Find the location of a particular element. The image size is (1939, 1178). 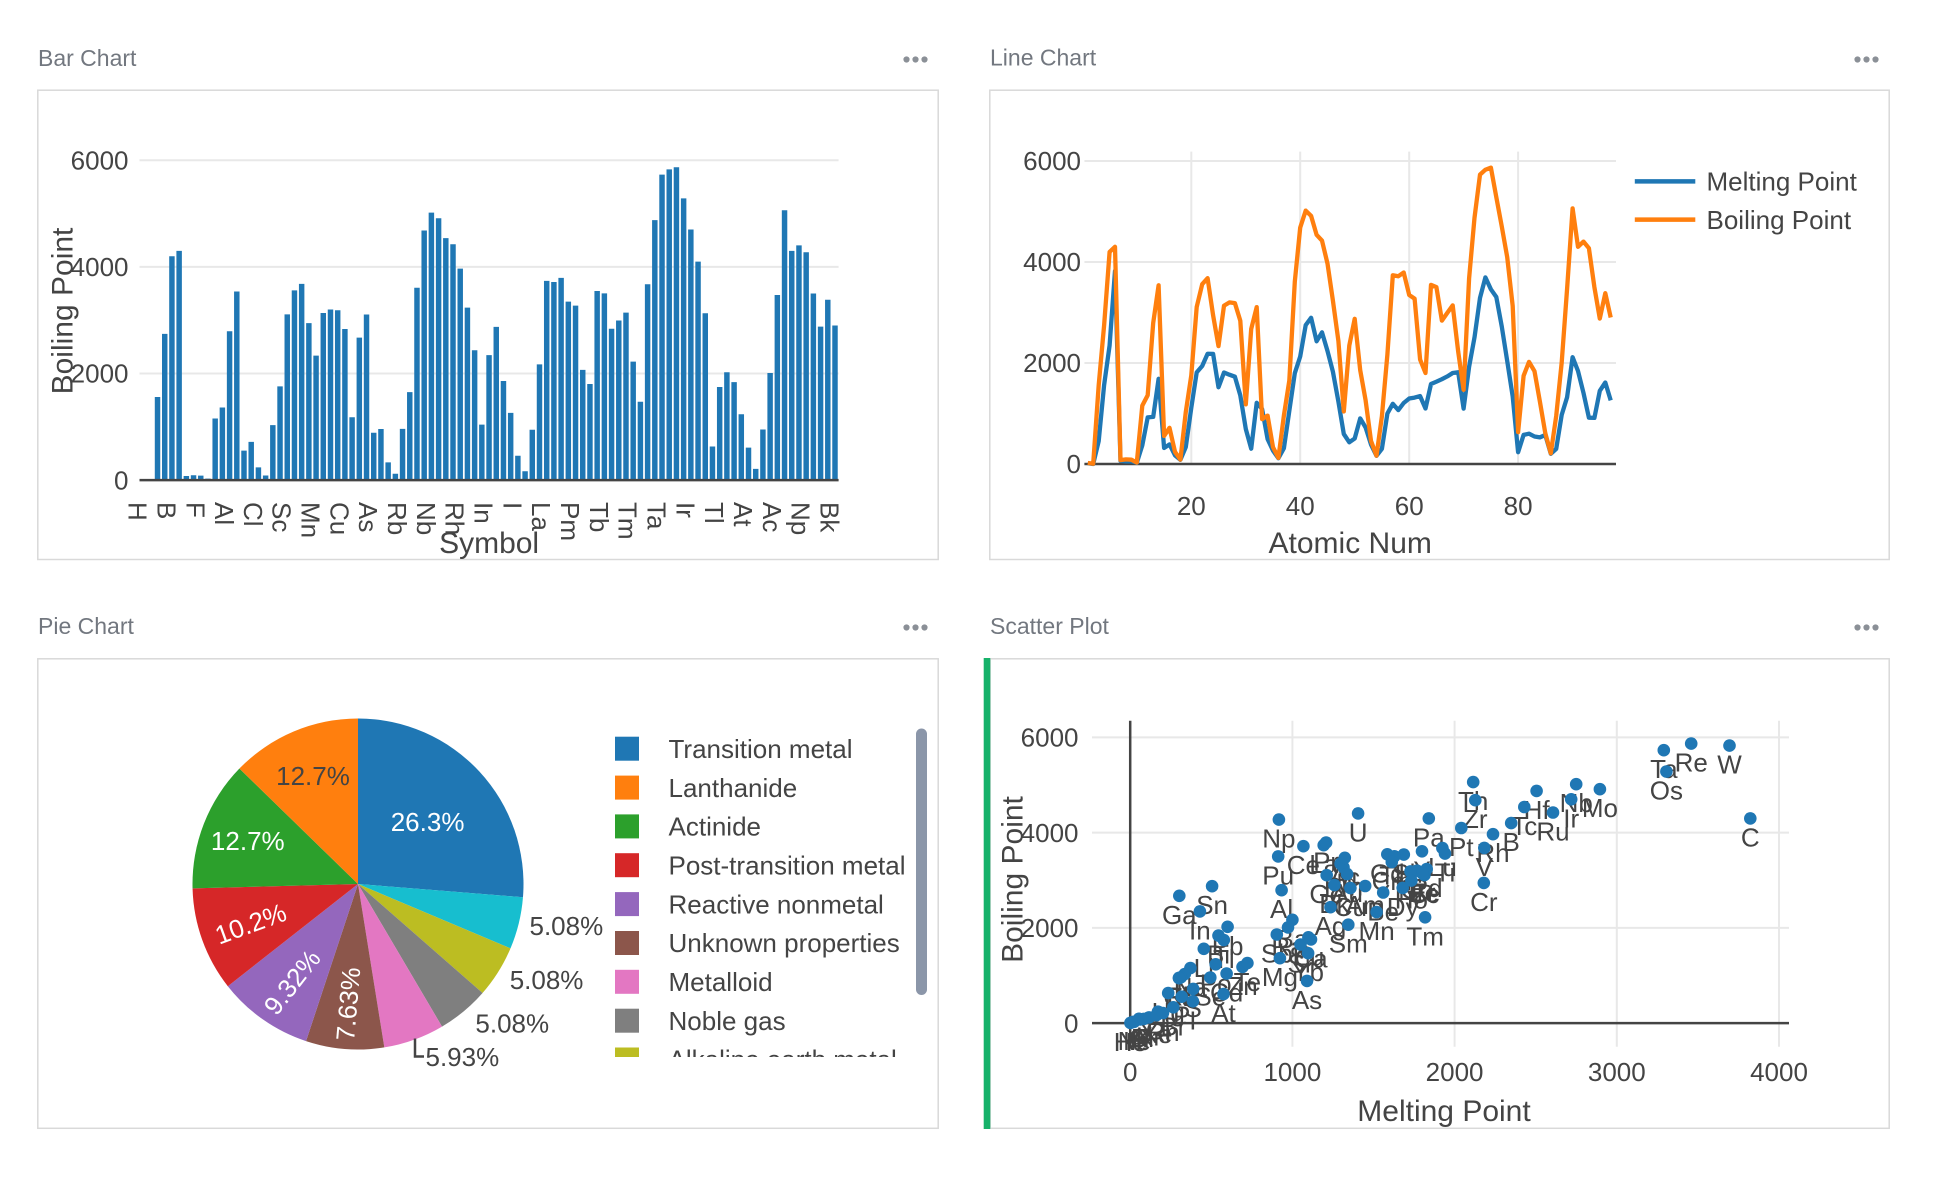

svg-text: Ac is located at coordinates (772, 517).